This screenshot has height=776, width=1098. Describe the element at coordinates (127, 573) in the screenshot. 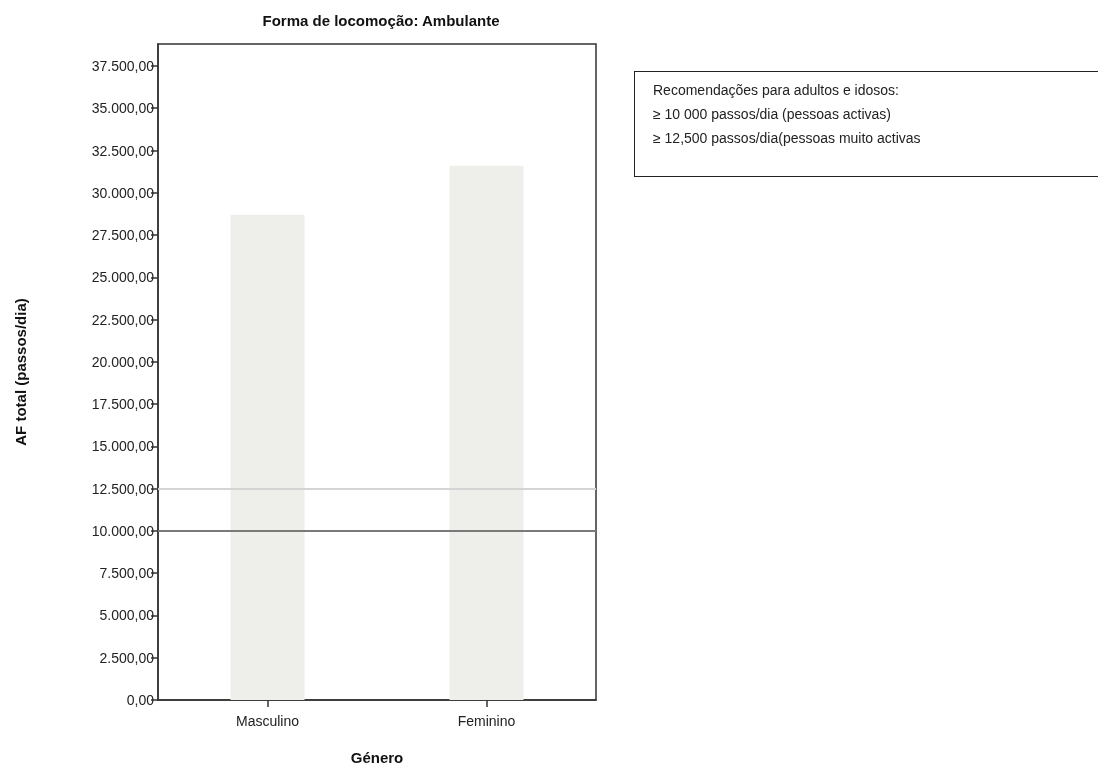

I see `y-tick-label: 7.500,00` at that location.